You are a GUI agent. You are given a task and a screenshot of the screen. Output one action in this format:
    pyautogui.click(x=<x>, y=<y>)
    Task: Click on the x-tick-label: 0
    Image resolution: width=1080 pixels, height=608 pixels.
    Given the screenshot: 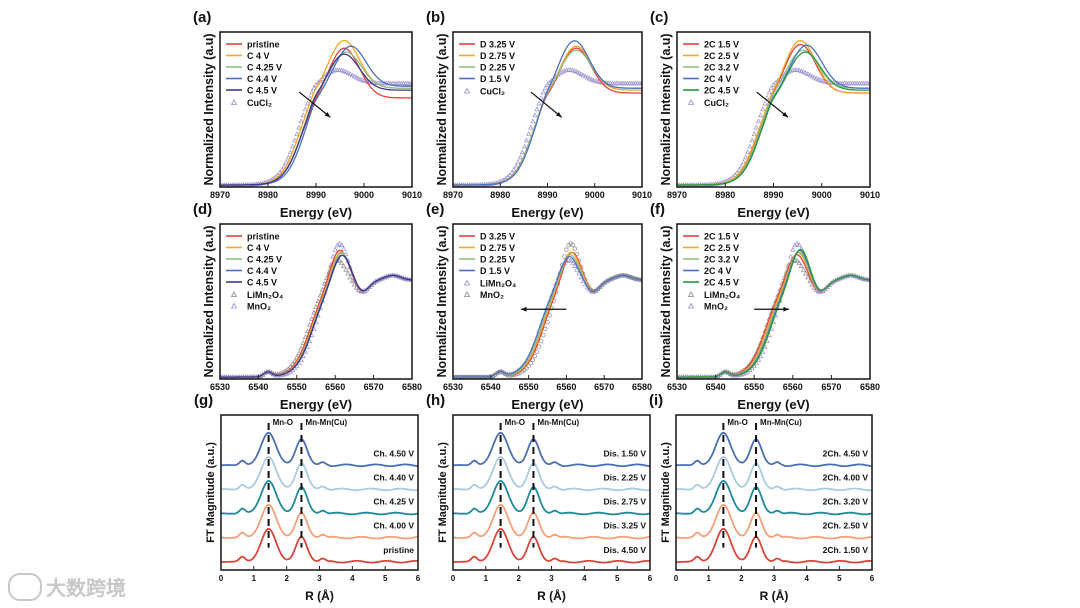 What is the action you would take?
    pyautogui.click(x=453, y=578)
    